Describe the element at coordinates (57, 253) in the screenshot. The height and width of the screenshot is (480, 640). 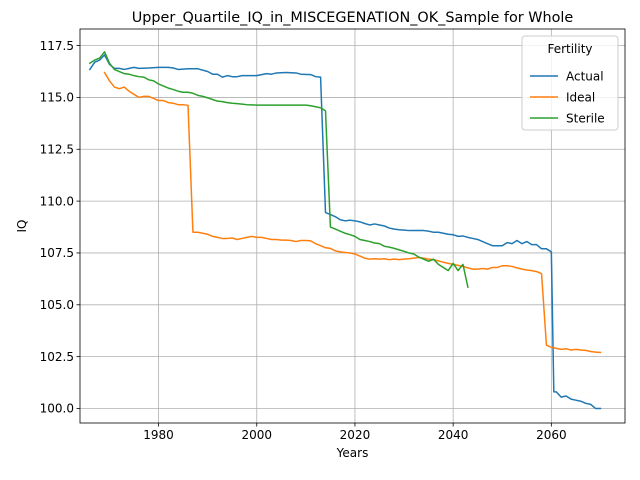
I see `y-tick-label: 107.5` at that location.